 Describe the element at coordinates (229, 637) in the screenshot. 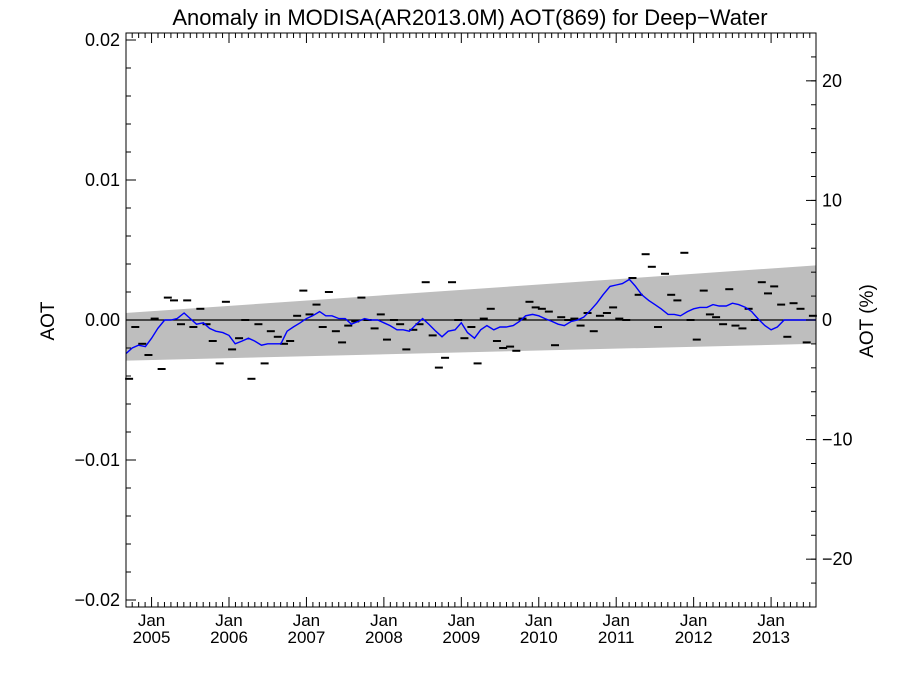

I see `x-tick-label-year: 2006` at that location.